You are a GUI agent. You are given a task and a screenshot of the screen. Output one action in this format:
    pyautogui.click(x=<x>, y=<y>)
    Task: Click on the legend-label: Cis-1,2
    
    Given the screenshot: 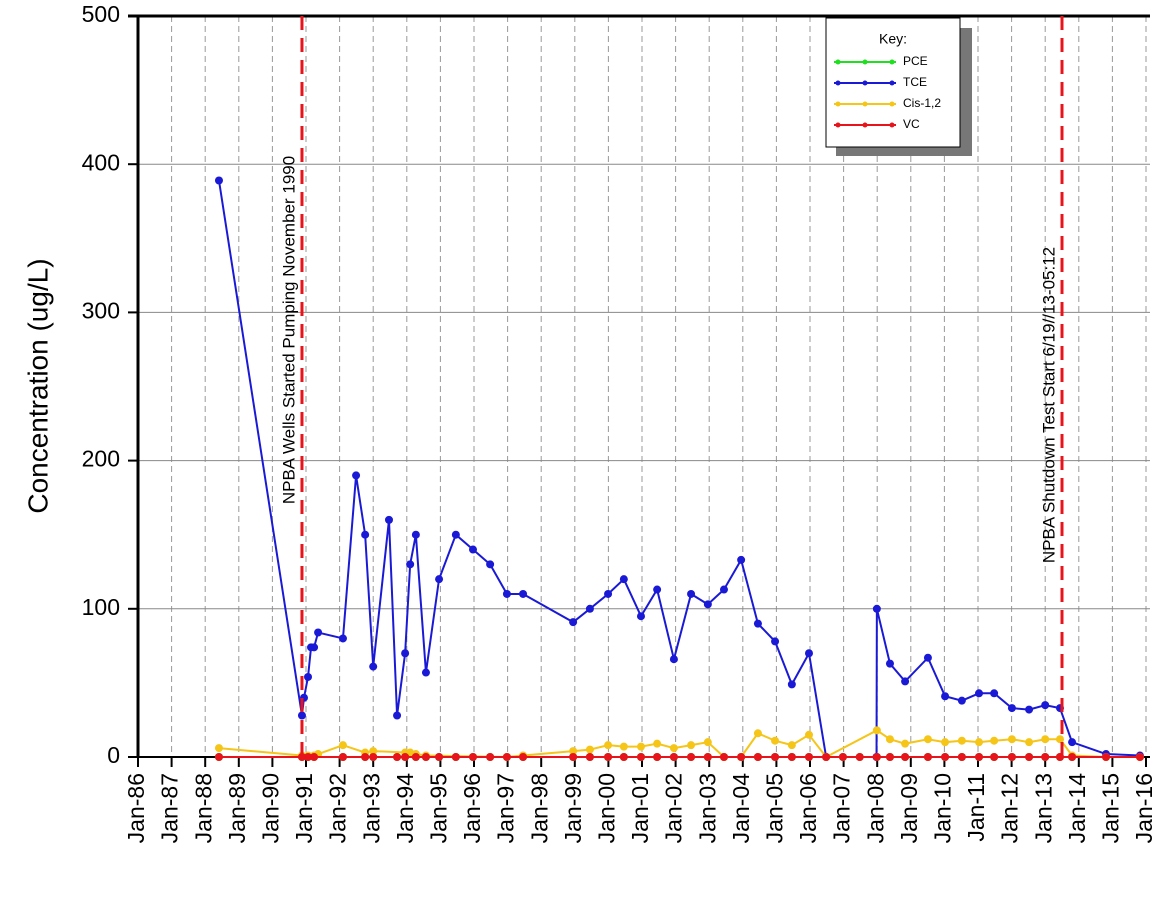 What is the action you would take?
    pyautogui.click(x=922, y=103)
    